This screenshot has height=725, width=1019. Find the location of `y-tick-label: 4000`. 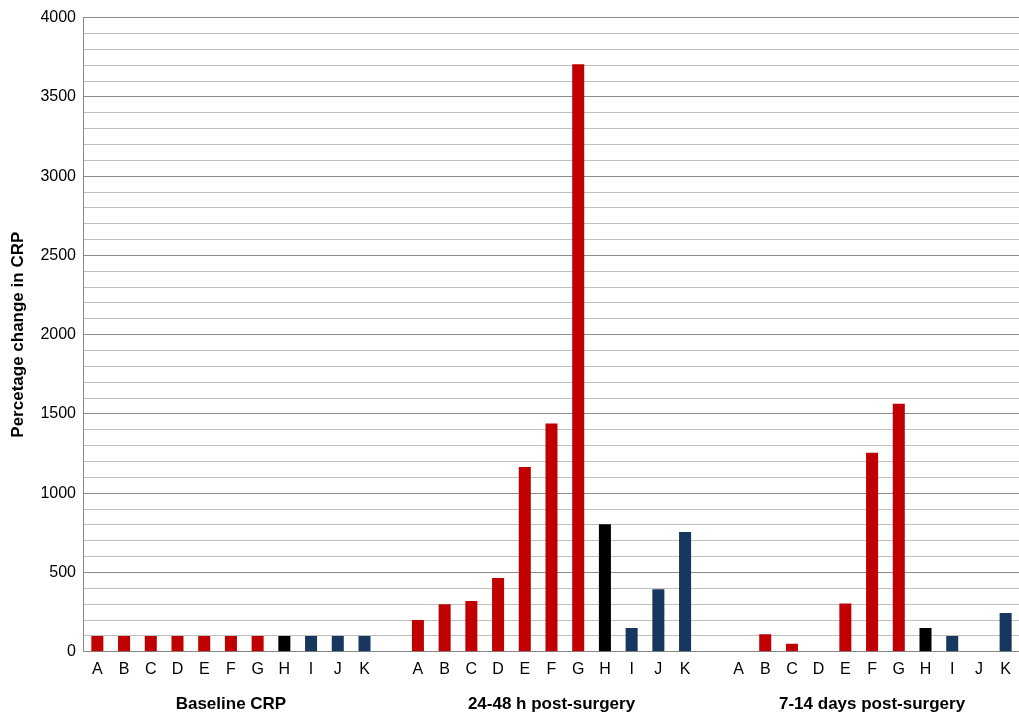

y-tick-label: 4000 is located at coordinates (58, 17).